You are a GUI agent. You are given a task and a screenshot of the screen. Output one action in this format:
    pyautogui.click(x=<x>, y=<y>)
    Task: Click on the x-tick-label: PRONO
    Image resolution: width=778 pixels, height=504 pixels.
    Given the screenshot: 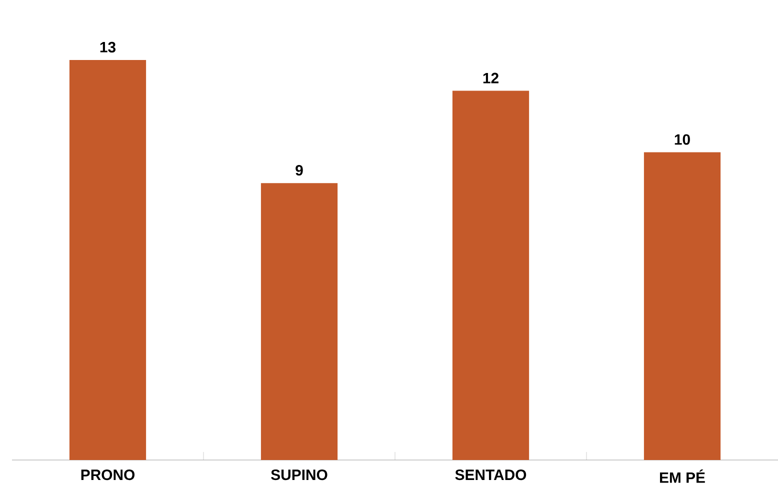 What is the action you would take?
    pyautogui.click(x=108, y=475)
    